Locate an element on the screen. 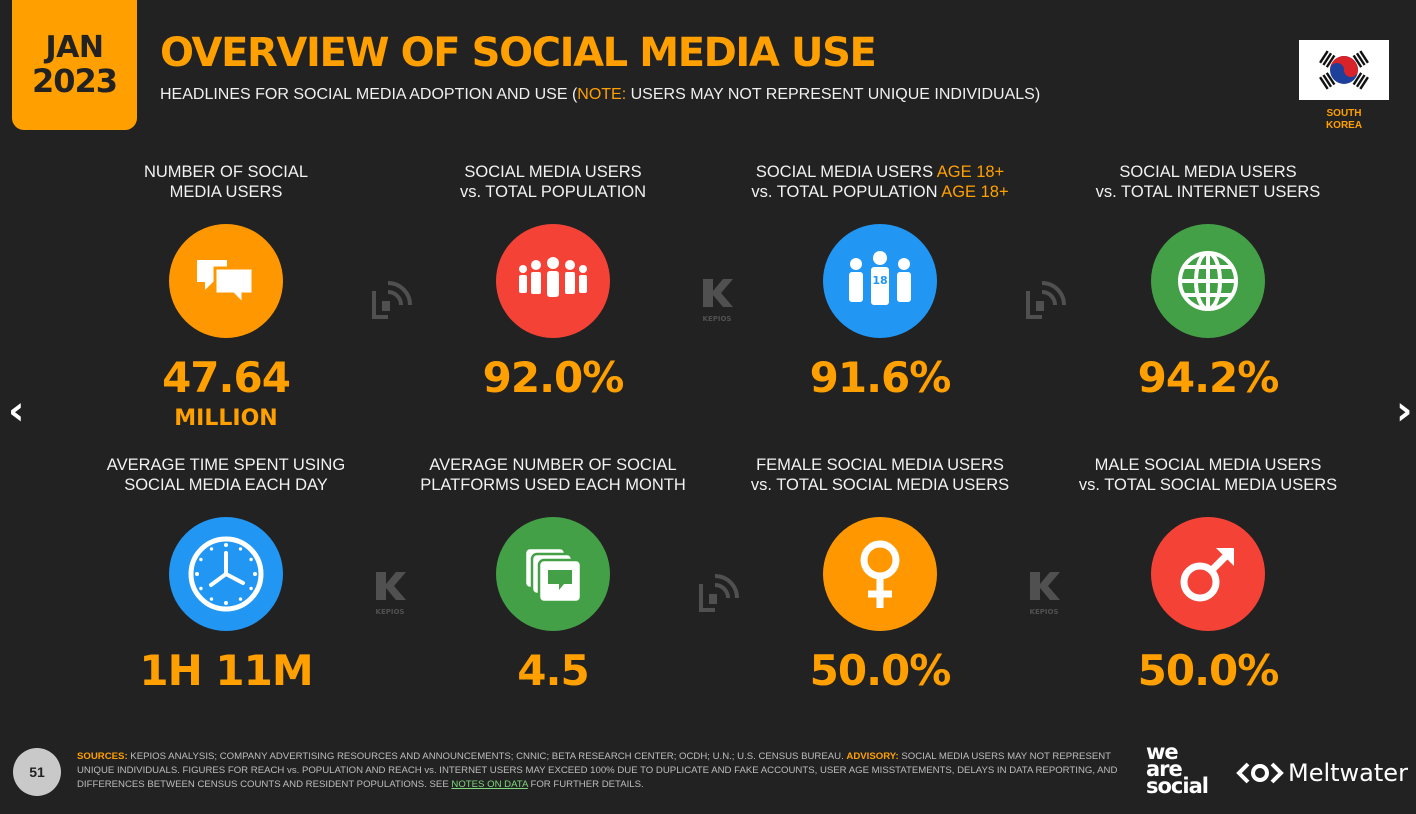 This screenshot has height=814, width=1416. we-are-social-logo: we are social is located at coordinates (1177, 769).